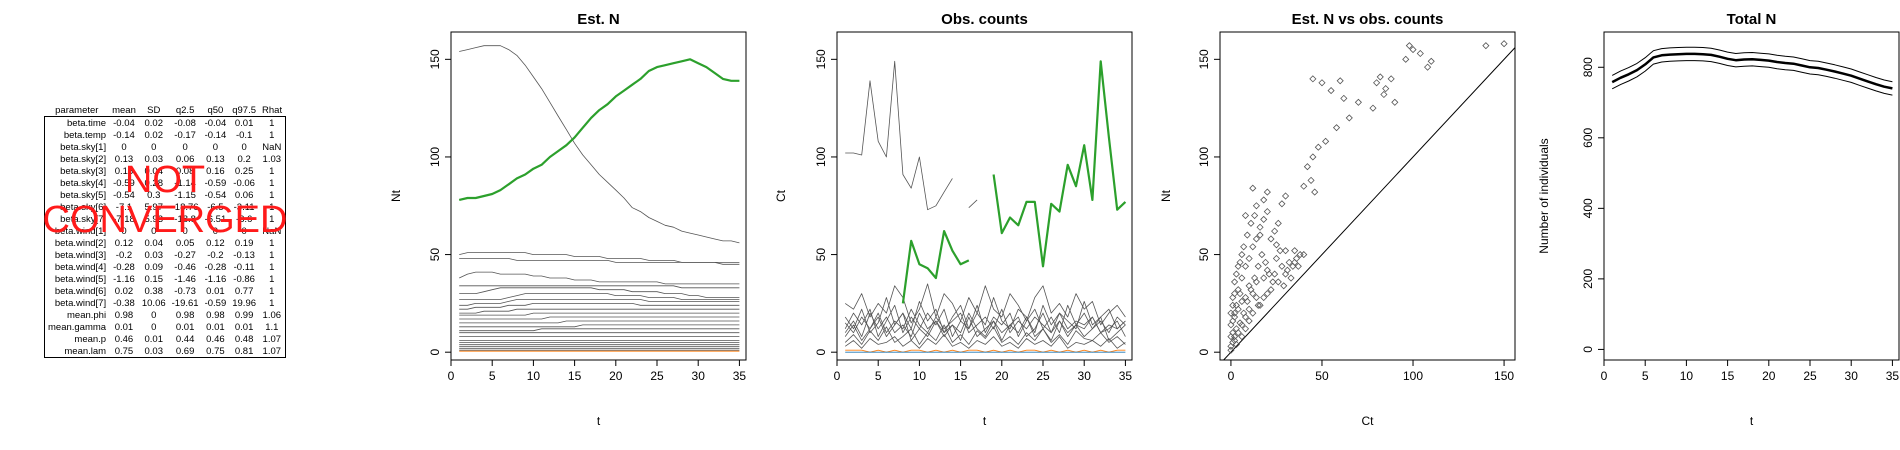 The image size is (1900, 450). I want to click on table-cell: -0.08, so click(185, 123).